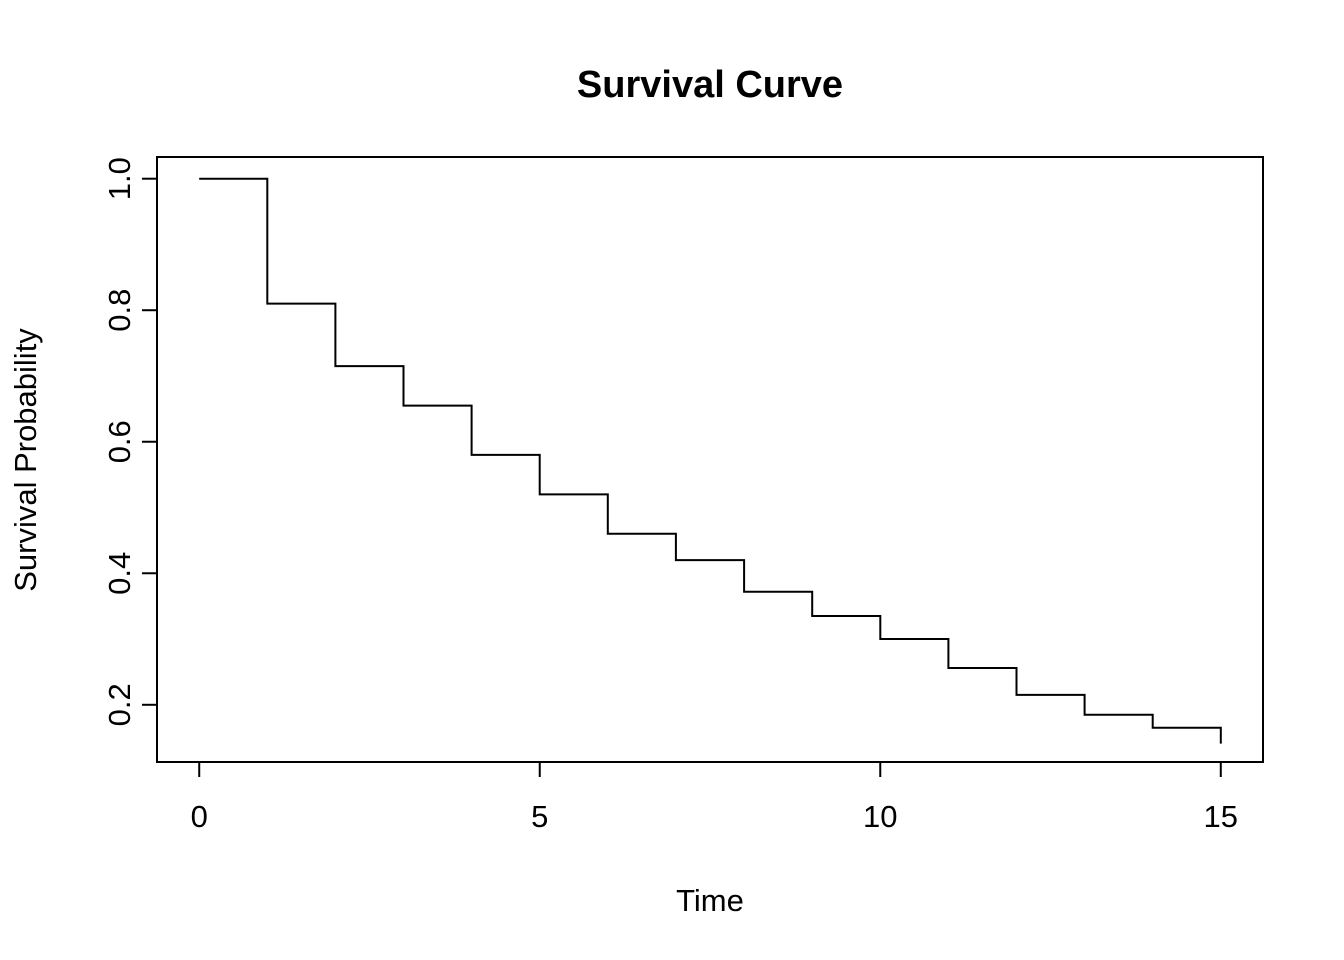 This screenshot has width=1344, height=960. What do you see at coordinates (119, 178) in the screenshot?
I see `y-tick-label: 1.0` at bounding box center [119, 178].